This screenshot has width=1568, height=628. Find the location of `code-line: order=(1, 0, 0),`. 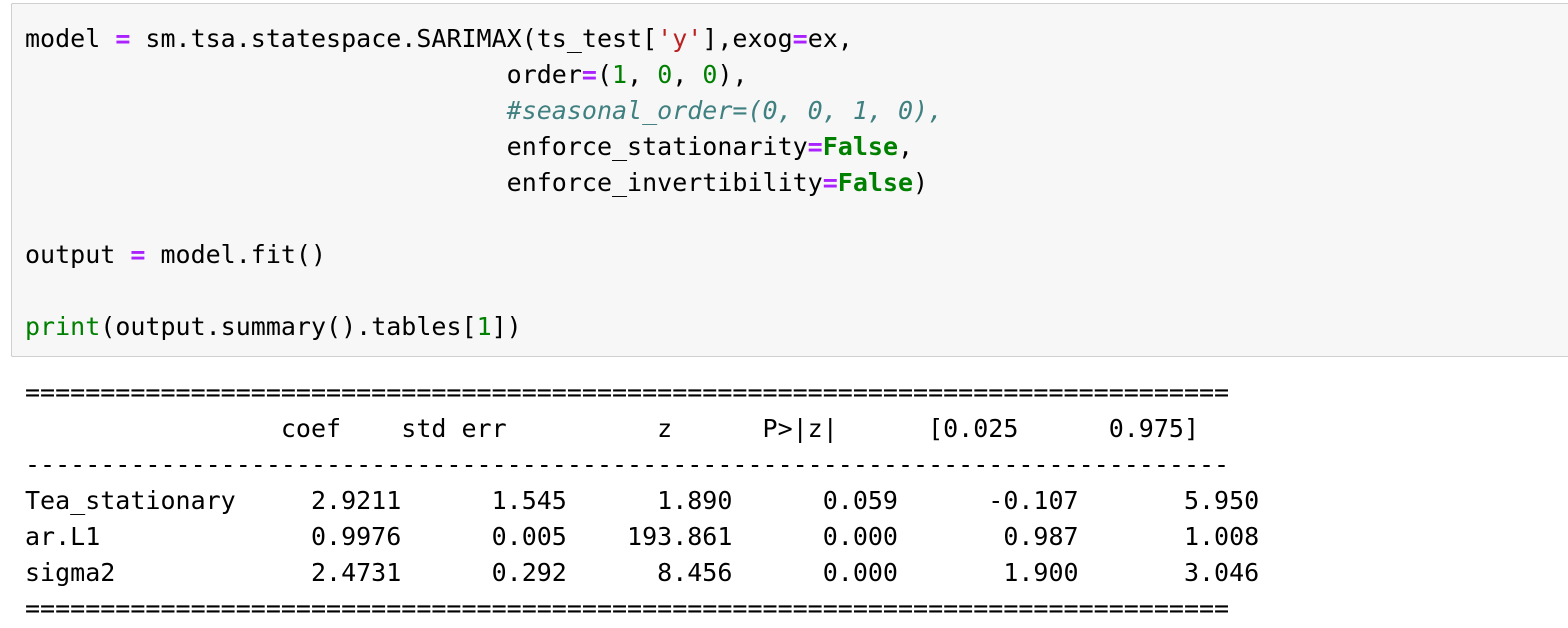

code-line: order=(1, 0, 0), is located at coordinates (484, 75).